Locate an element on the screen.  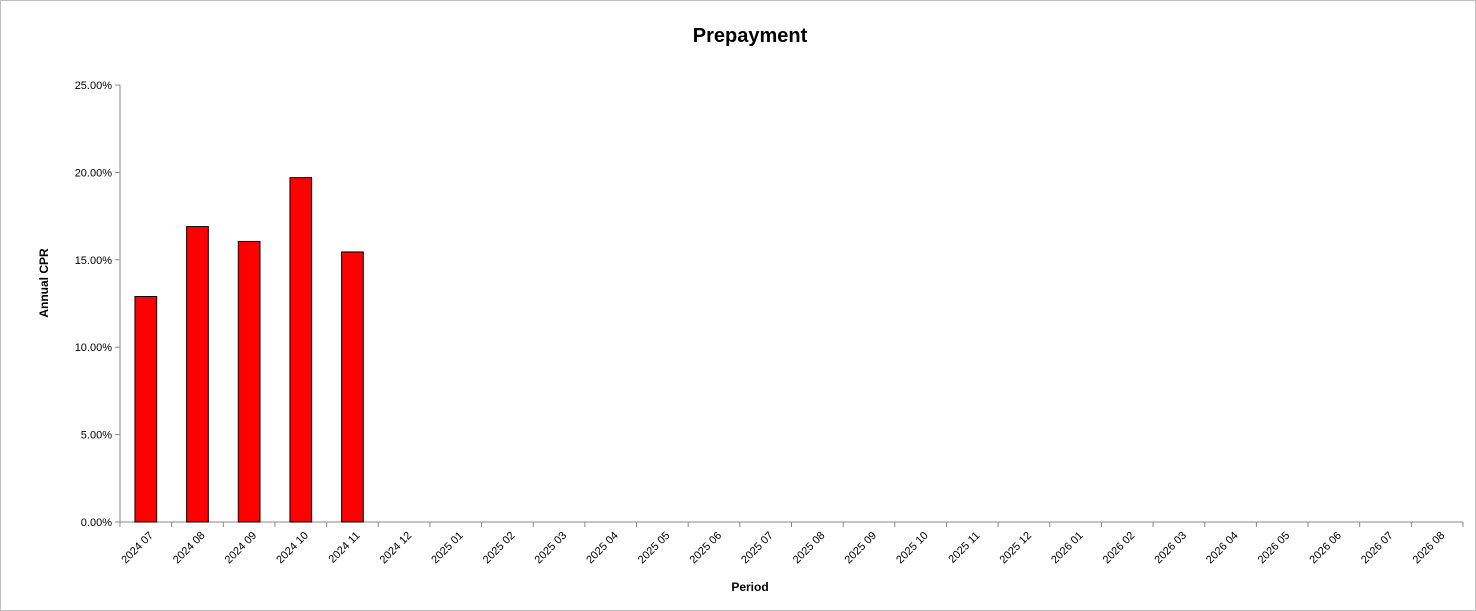
x-tick-label: 2025 05 is located at coordinates (654, 548).